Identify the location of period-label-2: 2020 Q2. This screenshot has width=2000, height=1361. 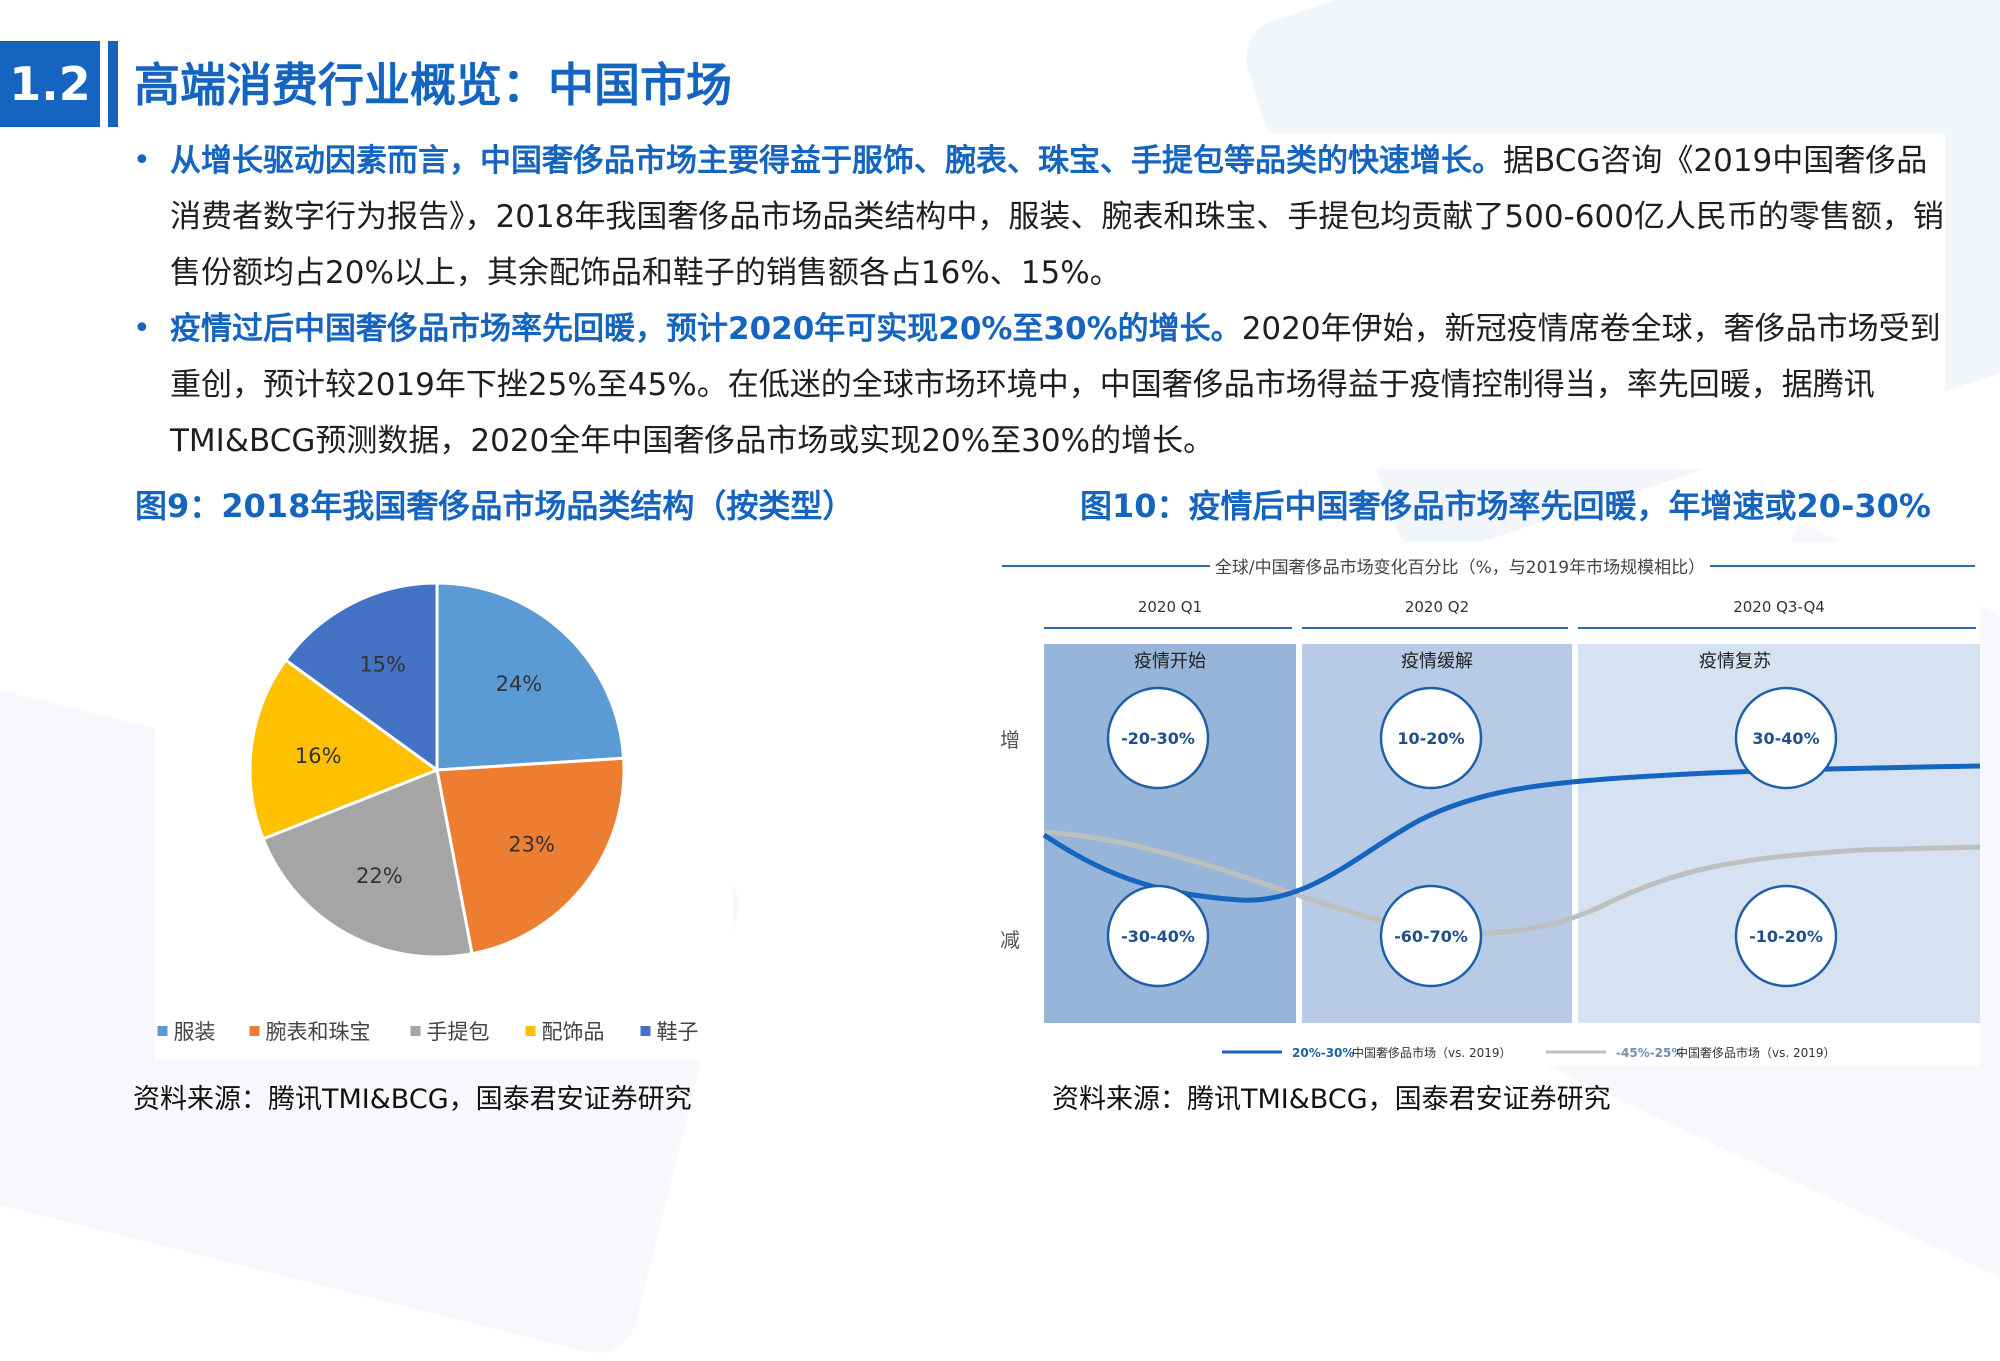
(1437, 607).